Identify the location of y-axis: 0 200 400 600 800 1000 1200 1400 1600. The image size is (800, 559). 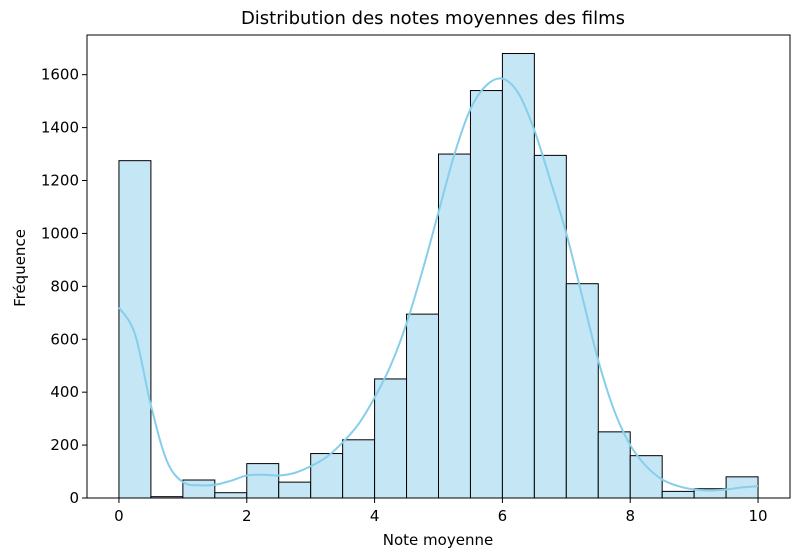
(64, 286).